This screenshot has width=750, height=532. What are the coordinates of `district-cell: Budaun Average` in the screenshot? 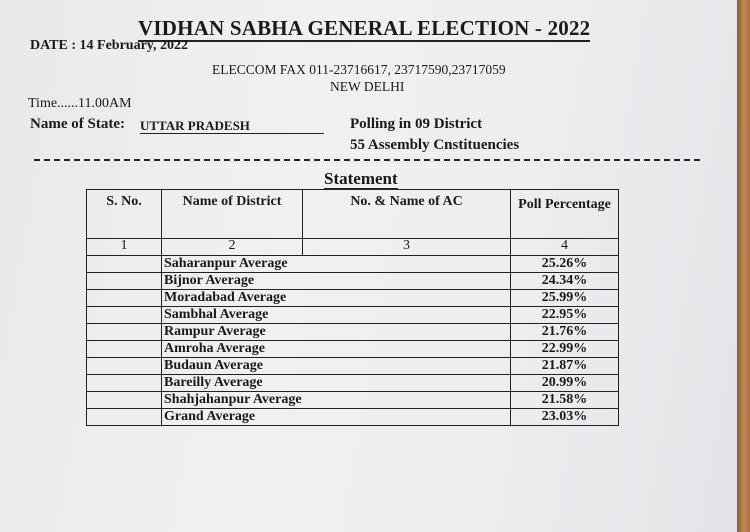 It's located at (336, 366).